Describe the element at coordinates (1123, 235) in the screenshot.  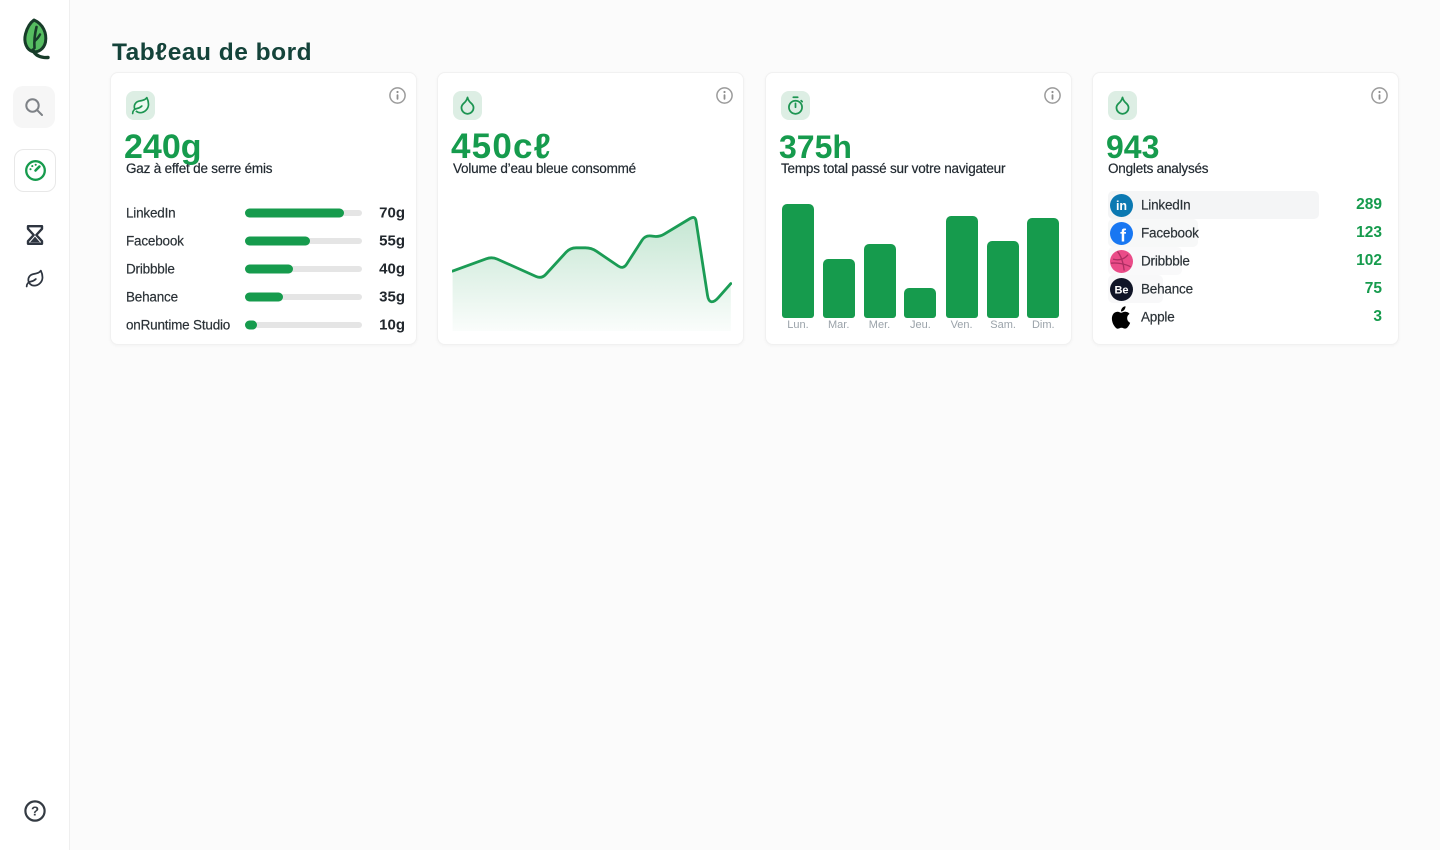
I see `svg-text: f` at that location.